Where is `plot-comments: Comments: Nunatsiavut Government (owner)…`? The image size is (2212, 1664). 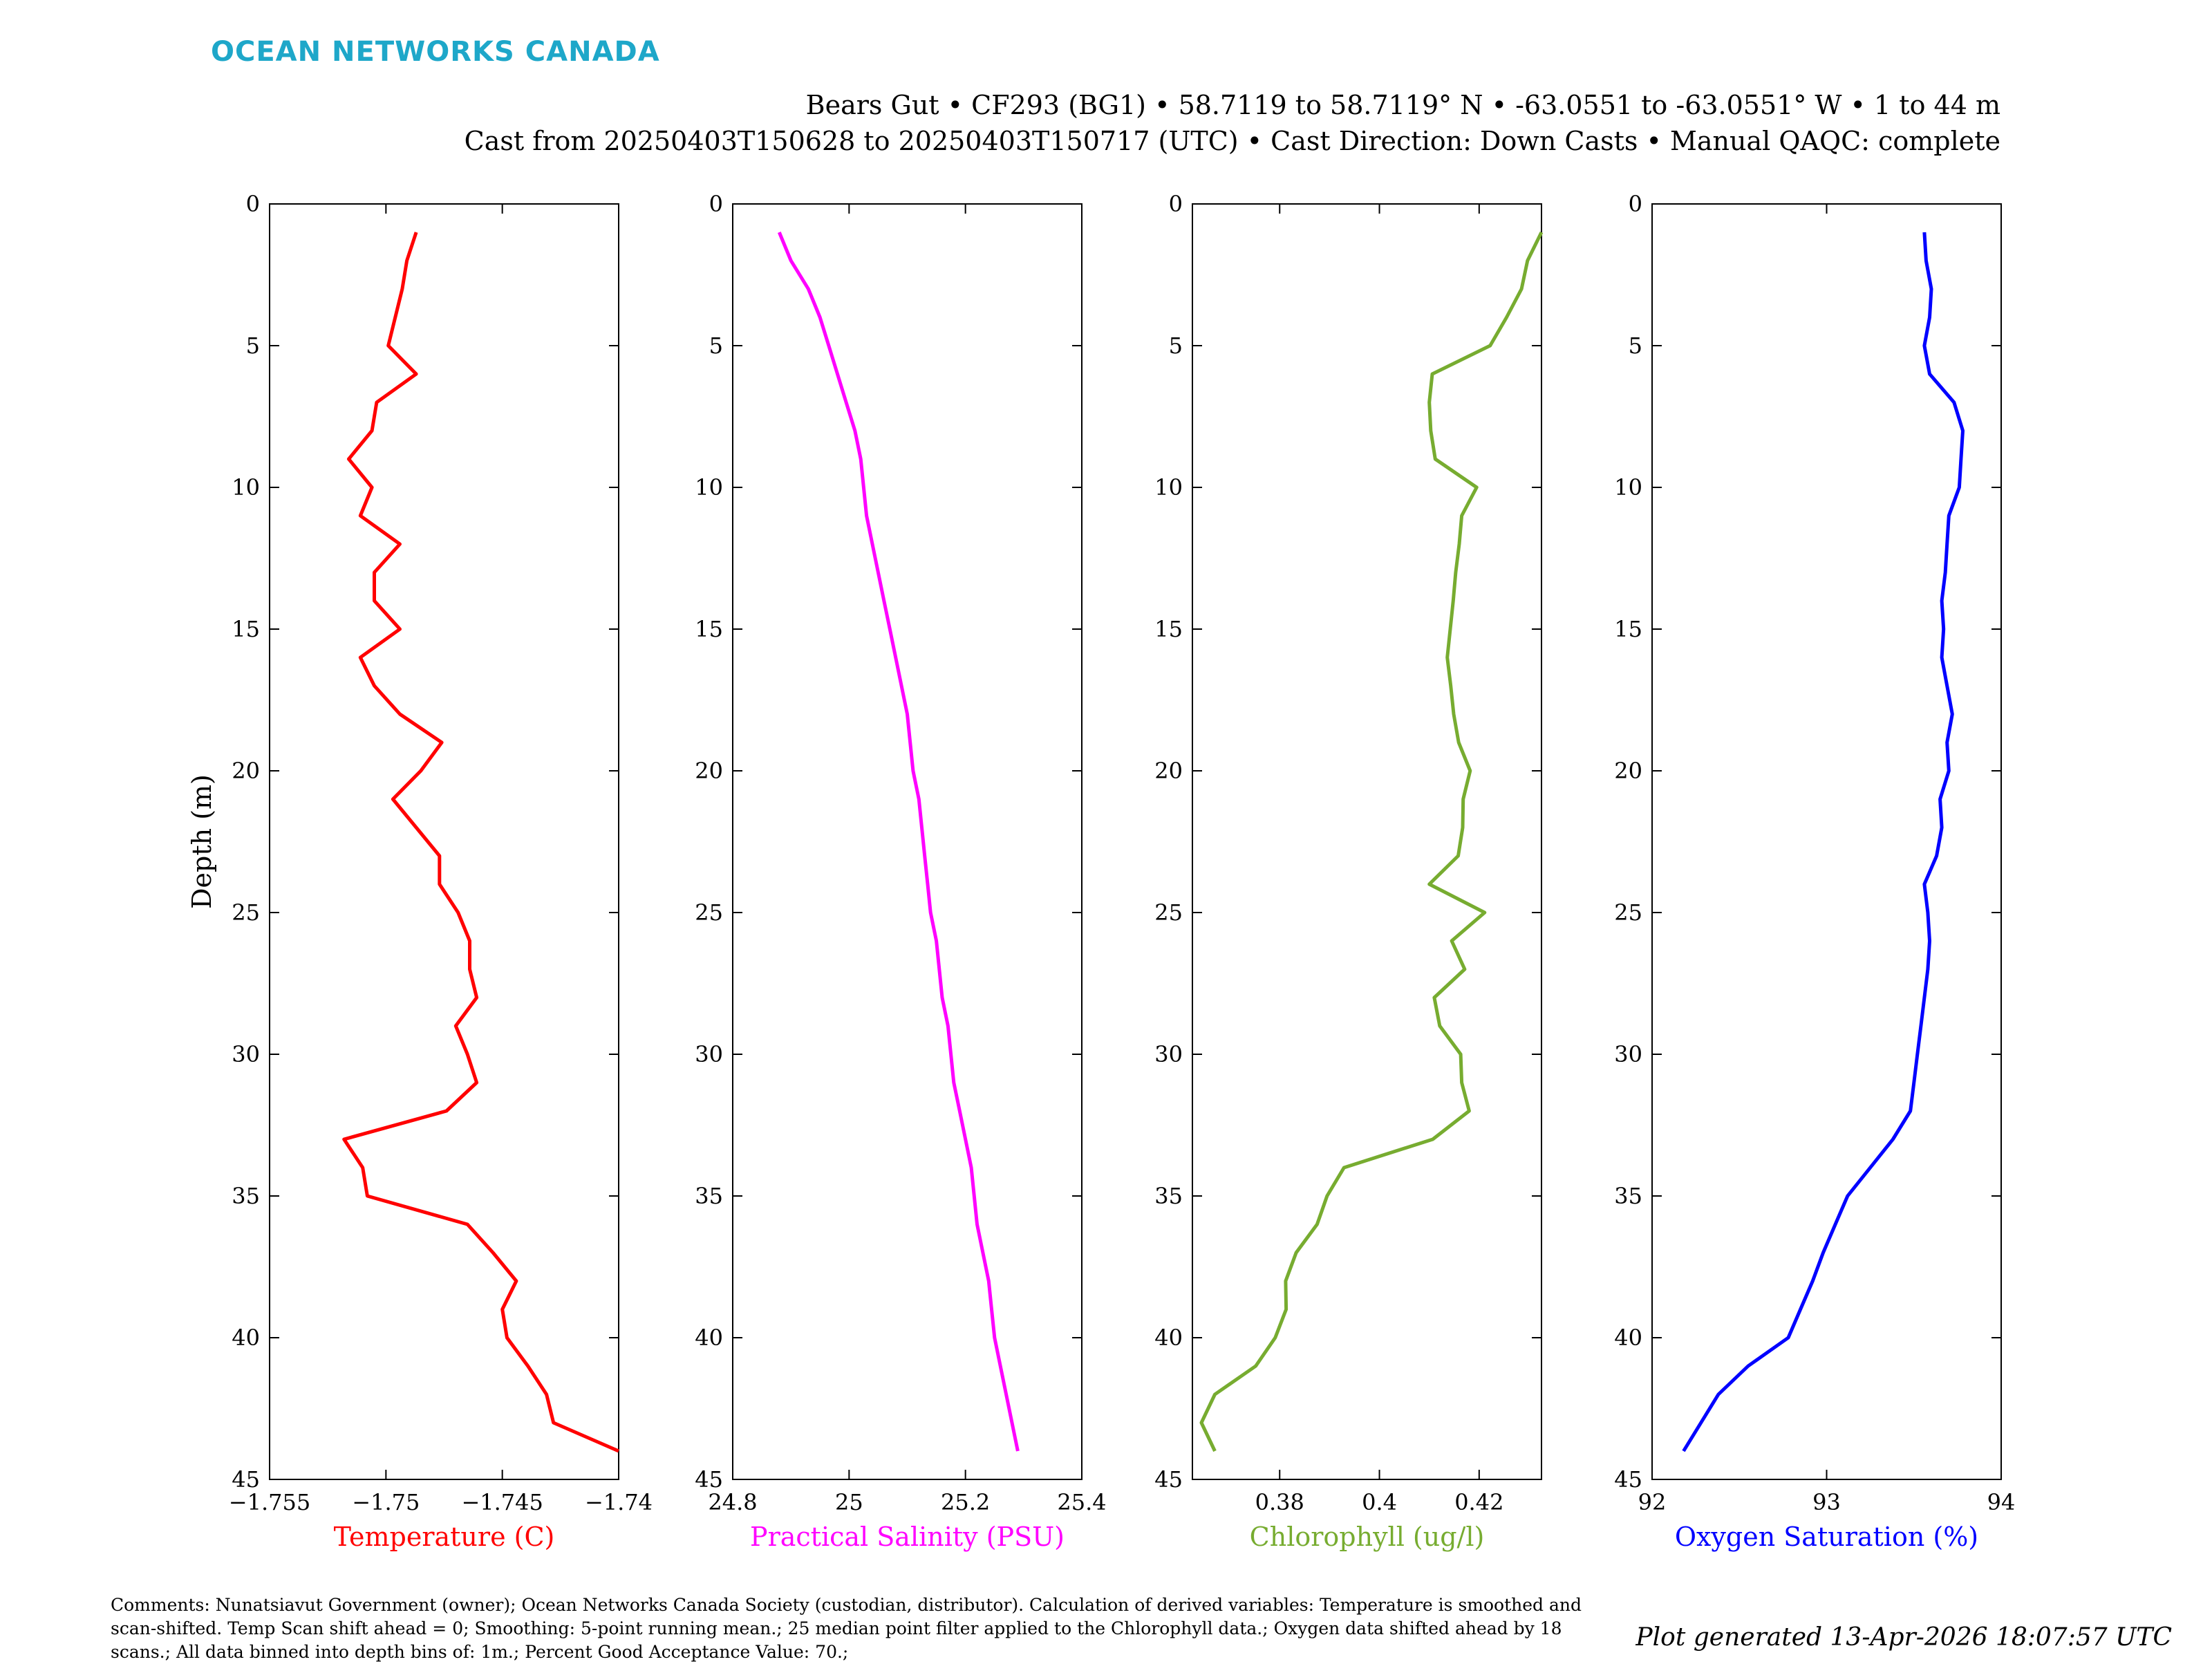 plot-comments: Comments: Nunatsiavut Government (owner)… is located at coordinates (847, 1629).